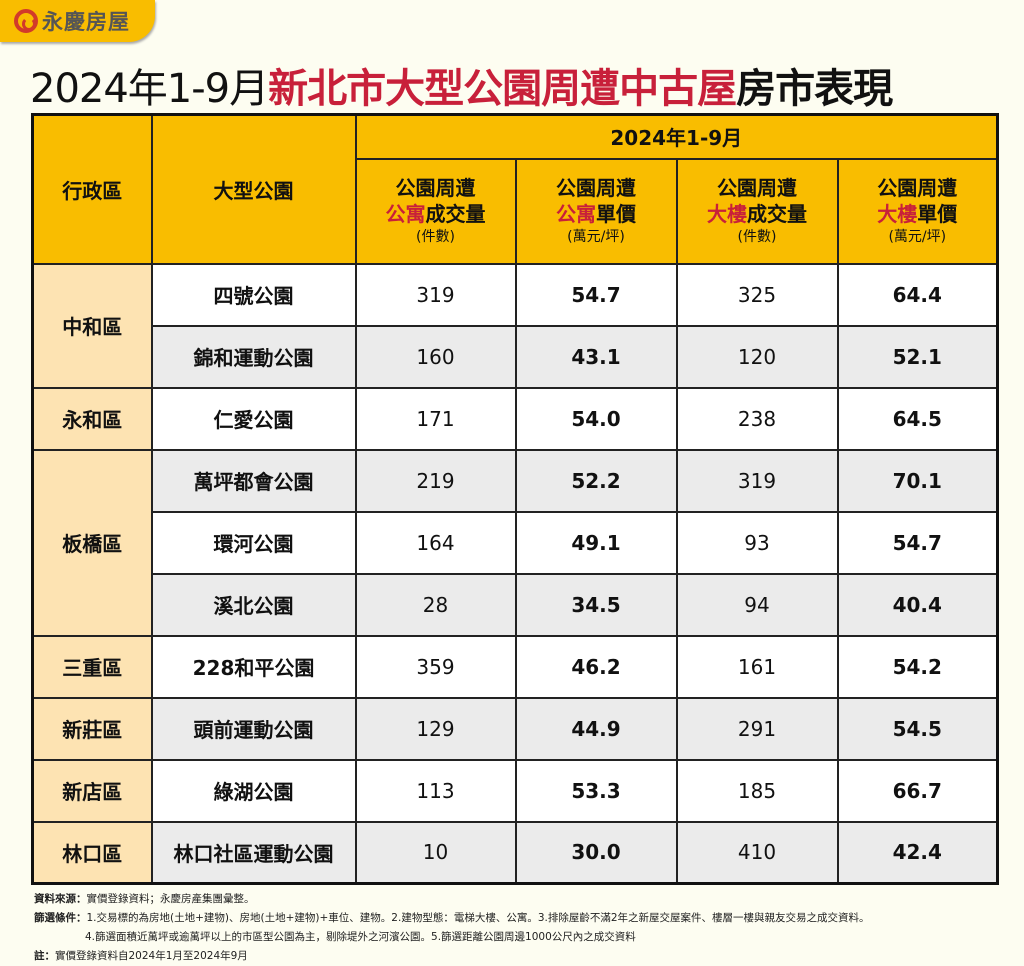 The image size is (1024, 966). What do you see at coordinates (917, 480) in the screenshot?
I see `value-cell: 70.1` at bounding box center [917, 480].